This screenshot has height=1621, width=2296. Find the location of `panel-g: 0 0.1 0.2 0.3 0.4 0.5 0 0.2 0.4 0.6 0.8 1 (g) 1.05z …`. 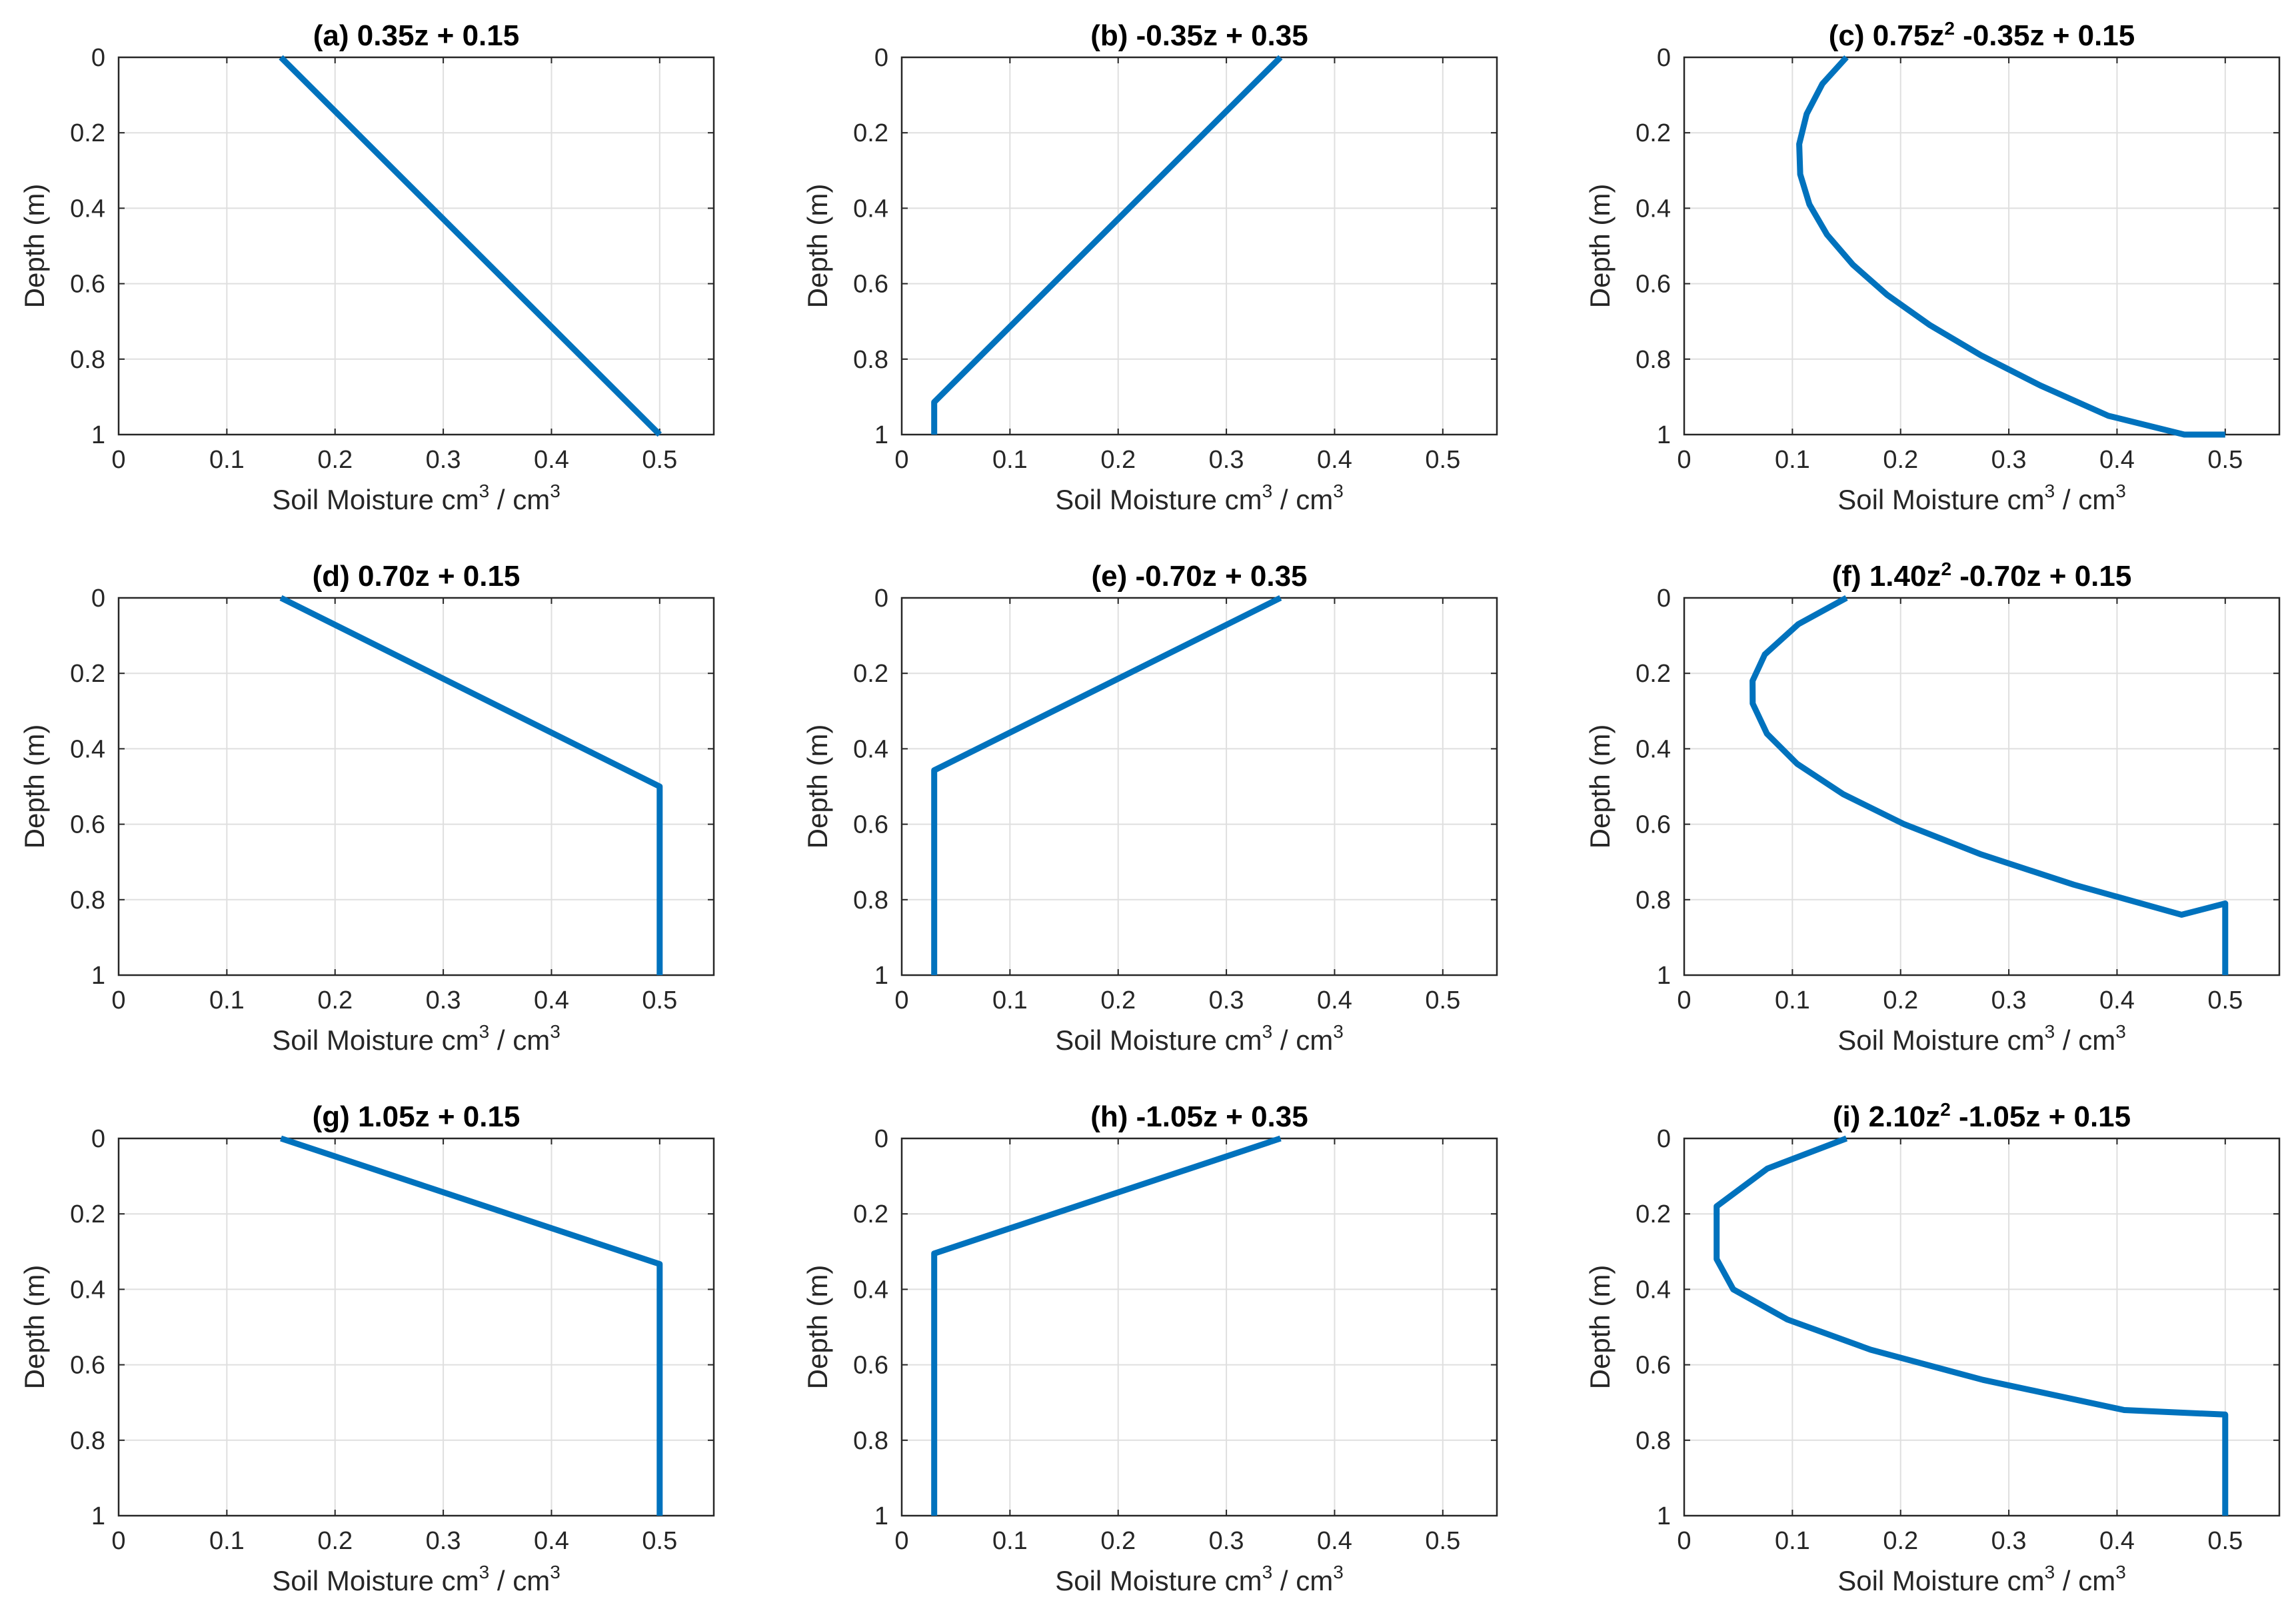

panel-g: 0 0.1 0.2 0.3 0.4 0.5 0 0.2 0.4 0.6 0.8 1 (g) 1.05z … is located at coordinates (367, 1348).